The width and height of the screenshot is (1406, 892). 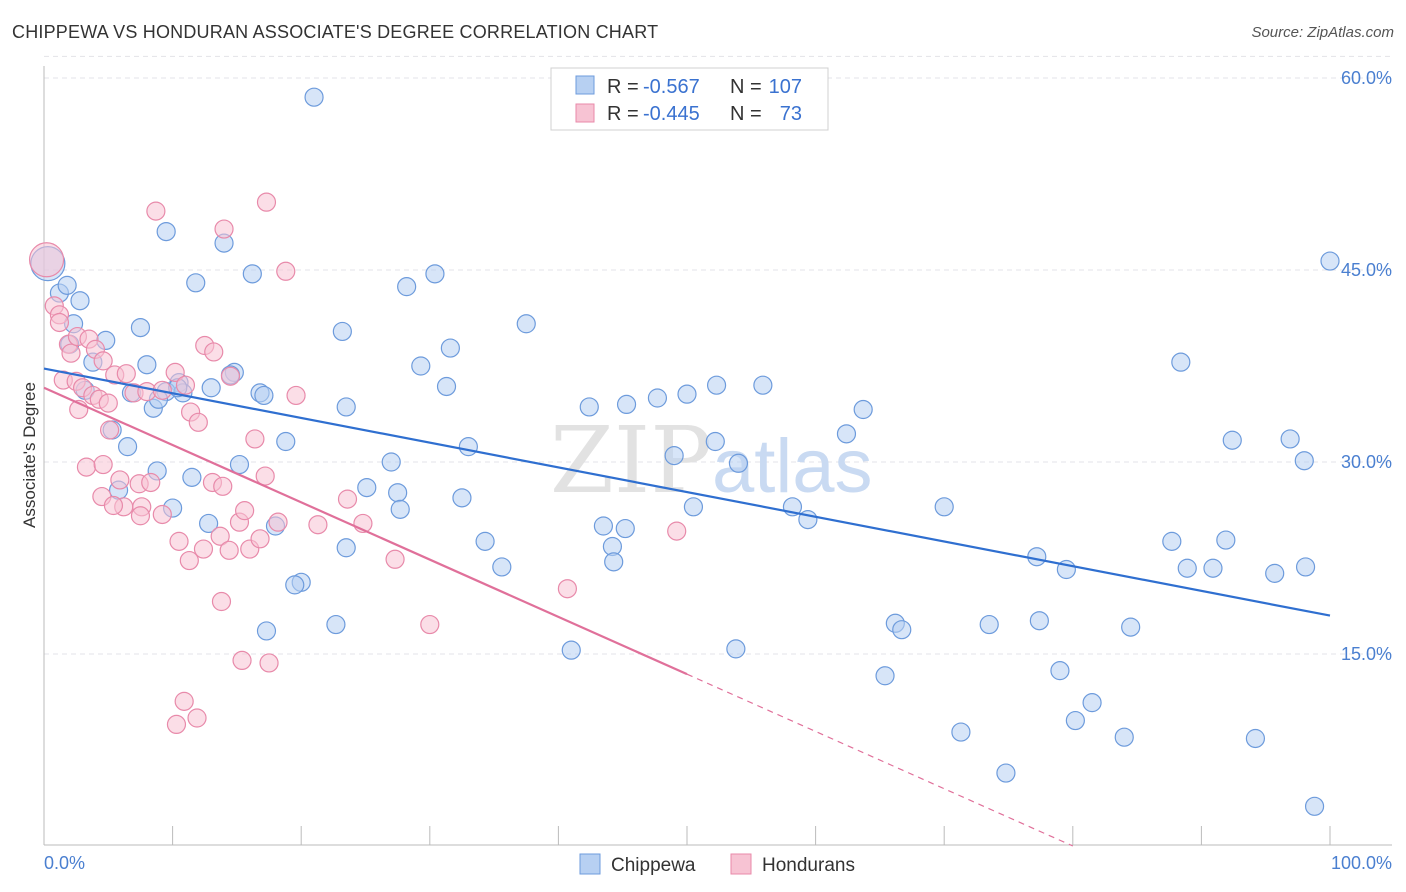 I want to click on watermark: ZIP atlas, so click(x=711, y=460).